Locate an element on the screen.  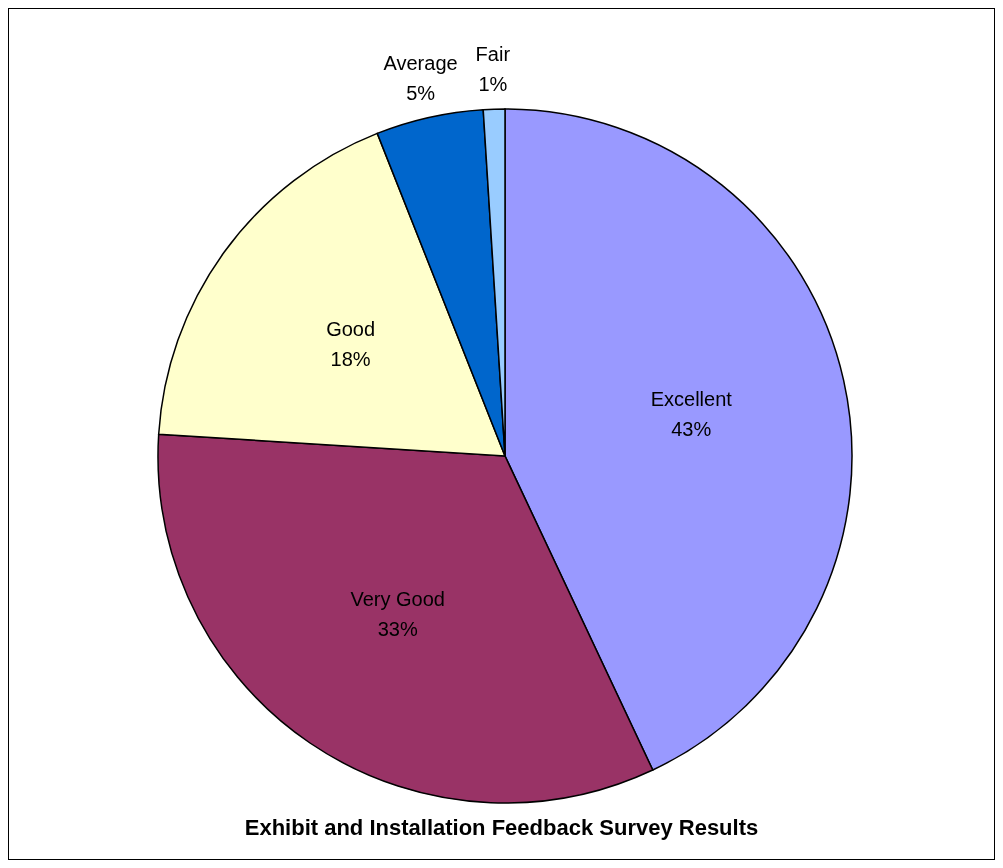
data-label: 1% is located at coordinates (493, 84).